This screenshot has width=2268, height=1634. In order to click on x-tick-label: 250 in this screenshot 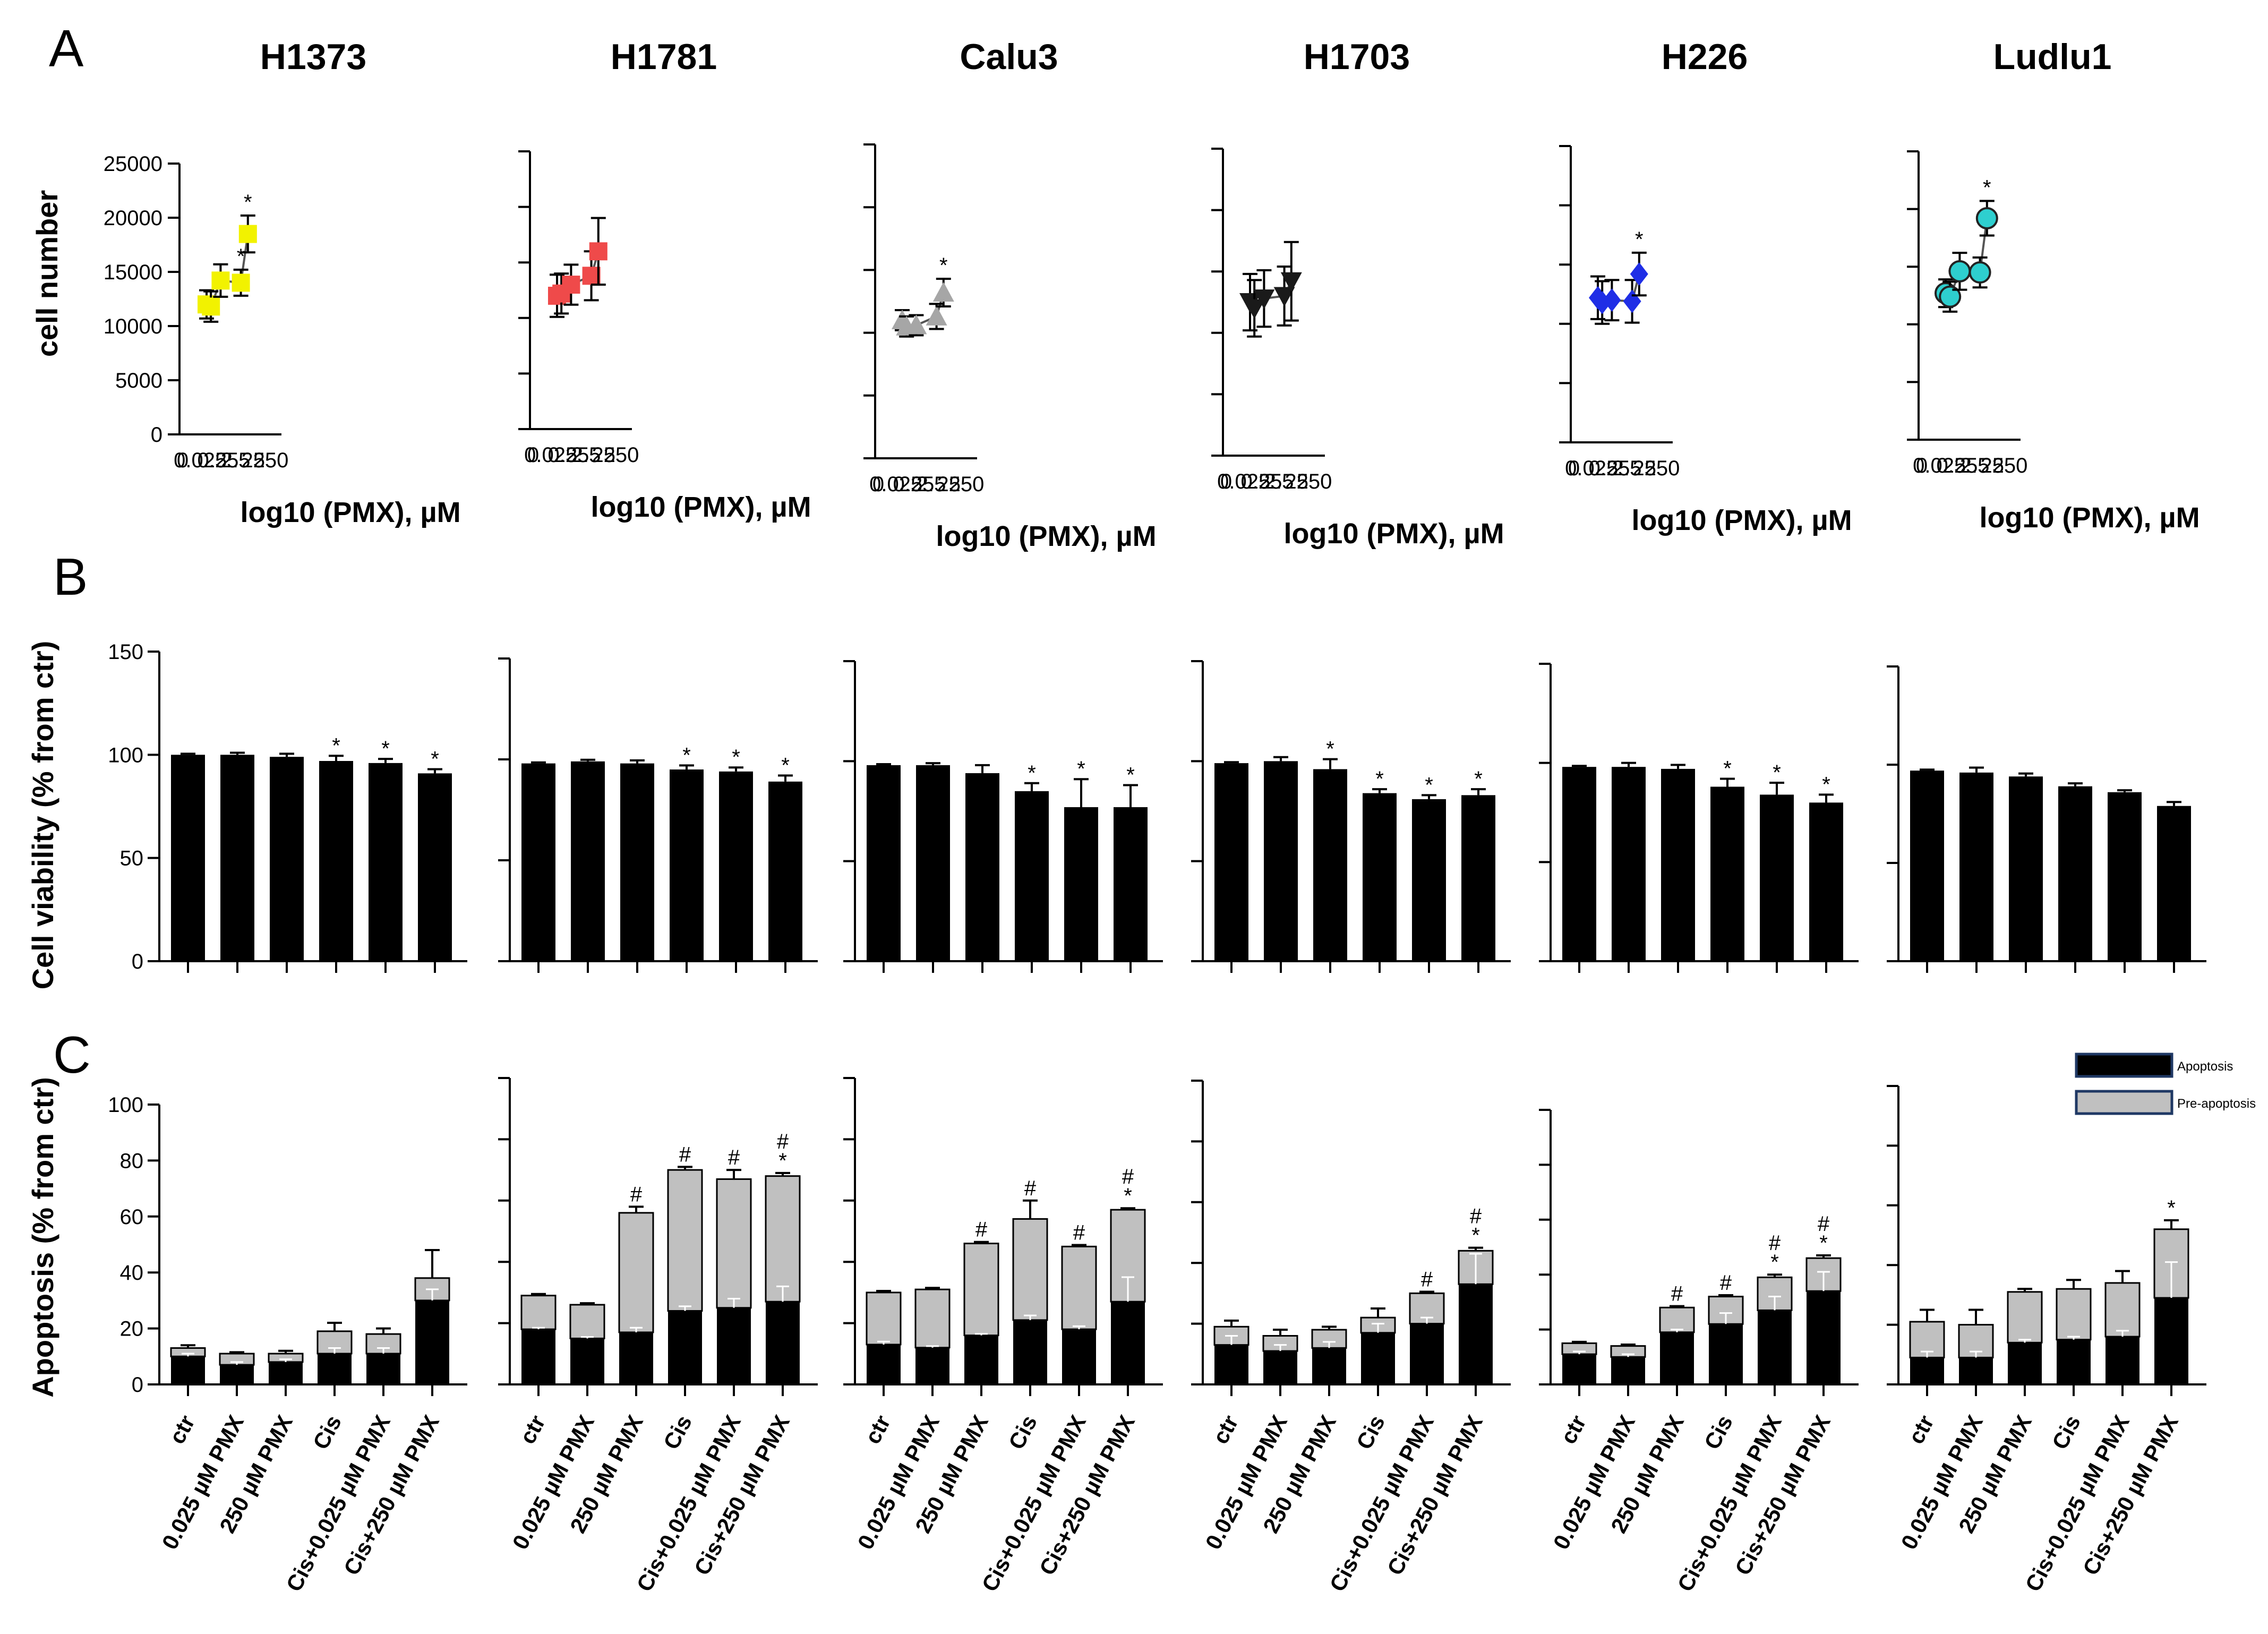, I will do `click(1314, 481)`.